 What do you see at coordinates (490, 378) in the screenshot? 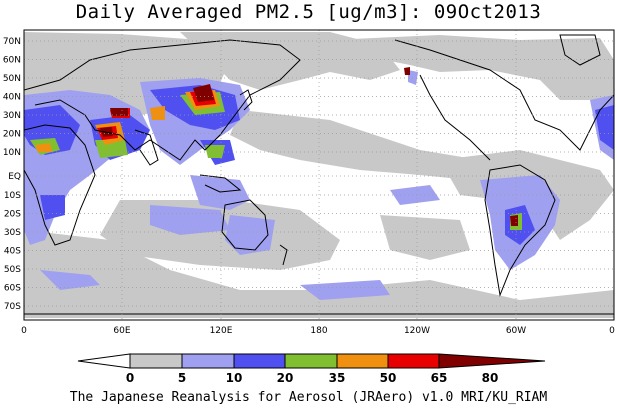
I see `colorbar-label-80: 80` at bounding box center [490, 378].